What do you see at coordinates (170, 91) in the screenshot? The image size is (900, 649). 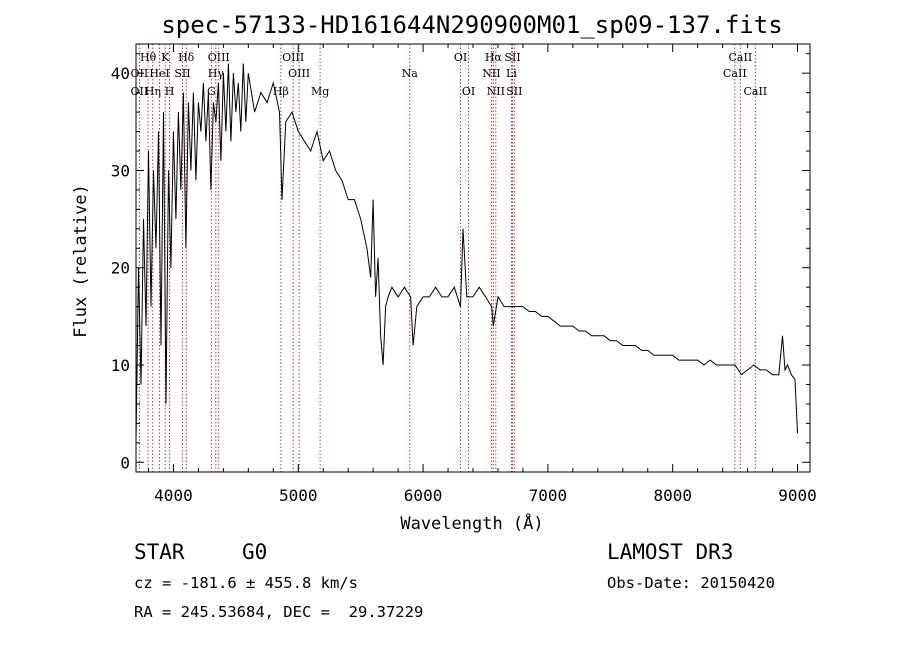 I see `annotation-6: H` at bounding box center [170, 91].